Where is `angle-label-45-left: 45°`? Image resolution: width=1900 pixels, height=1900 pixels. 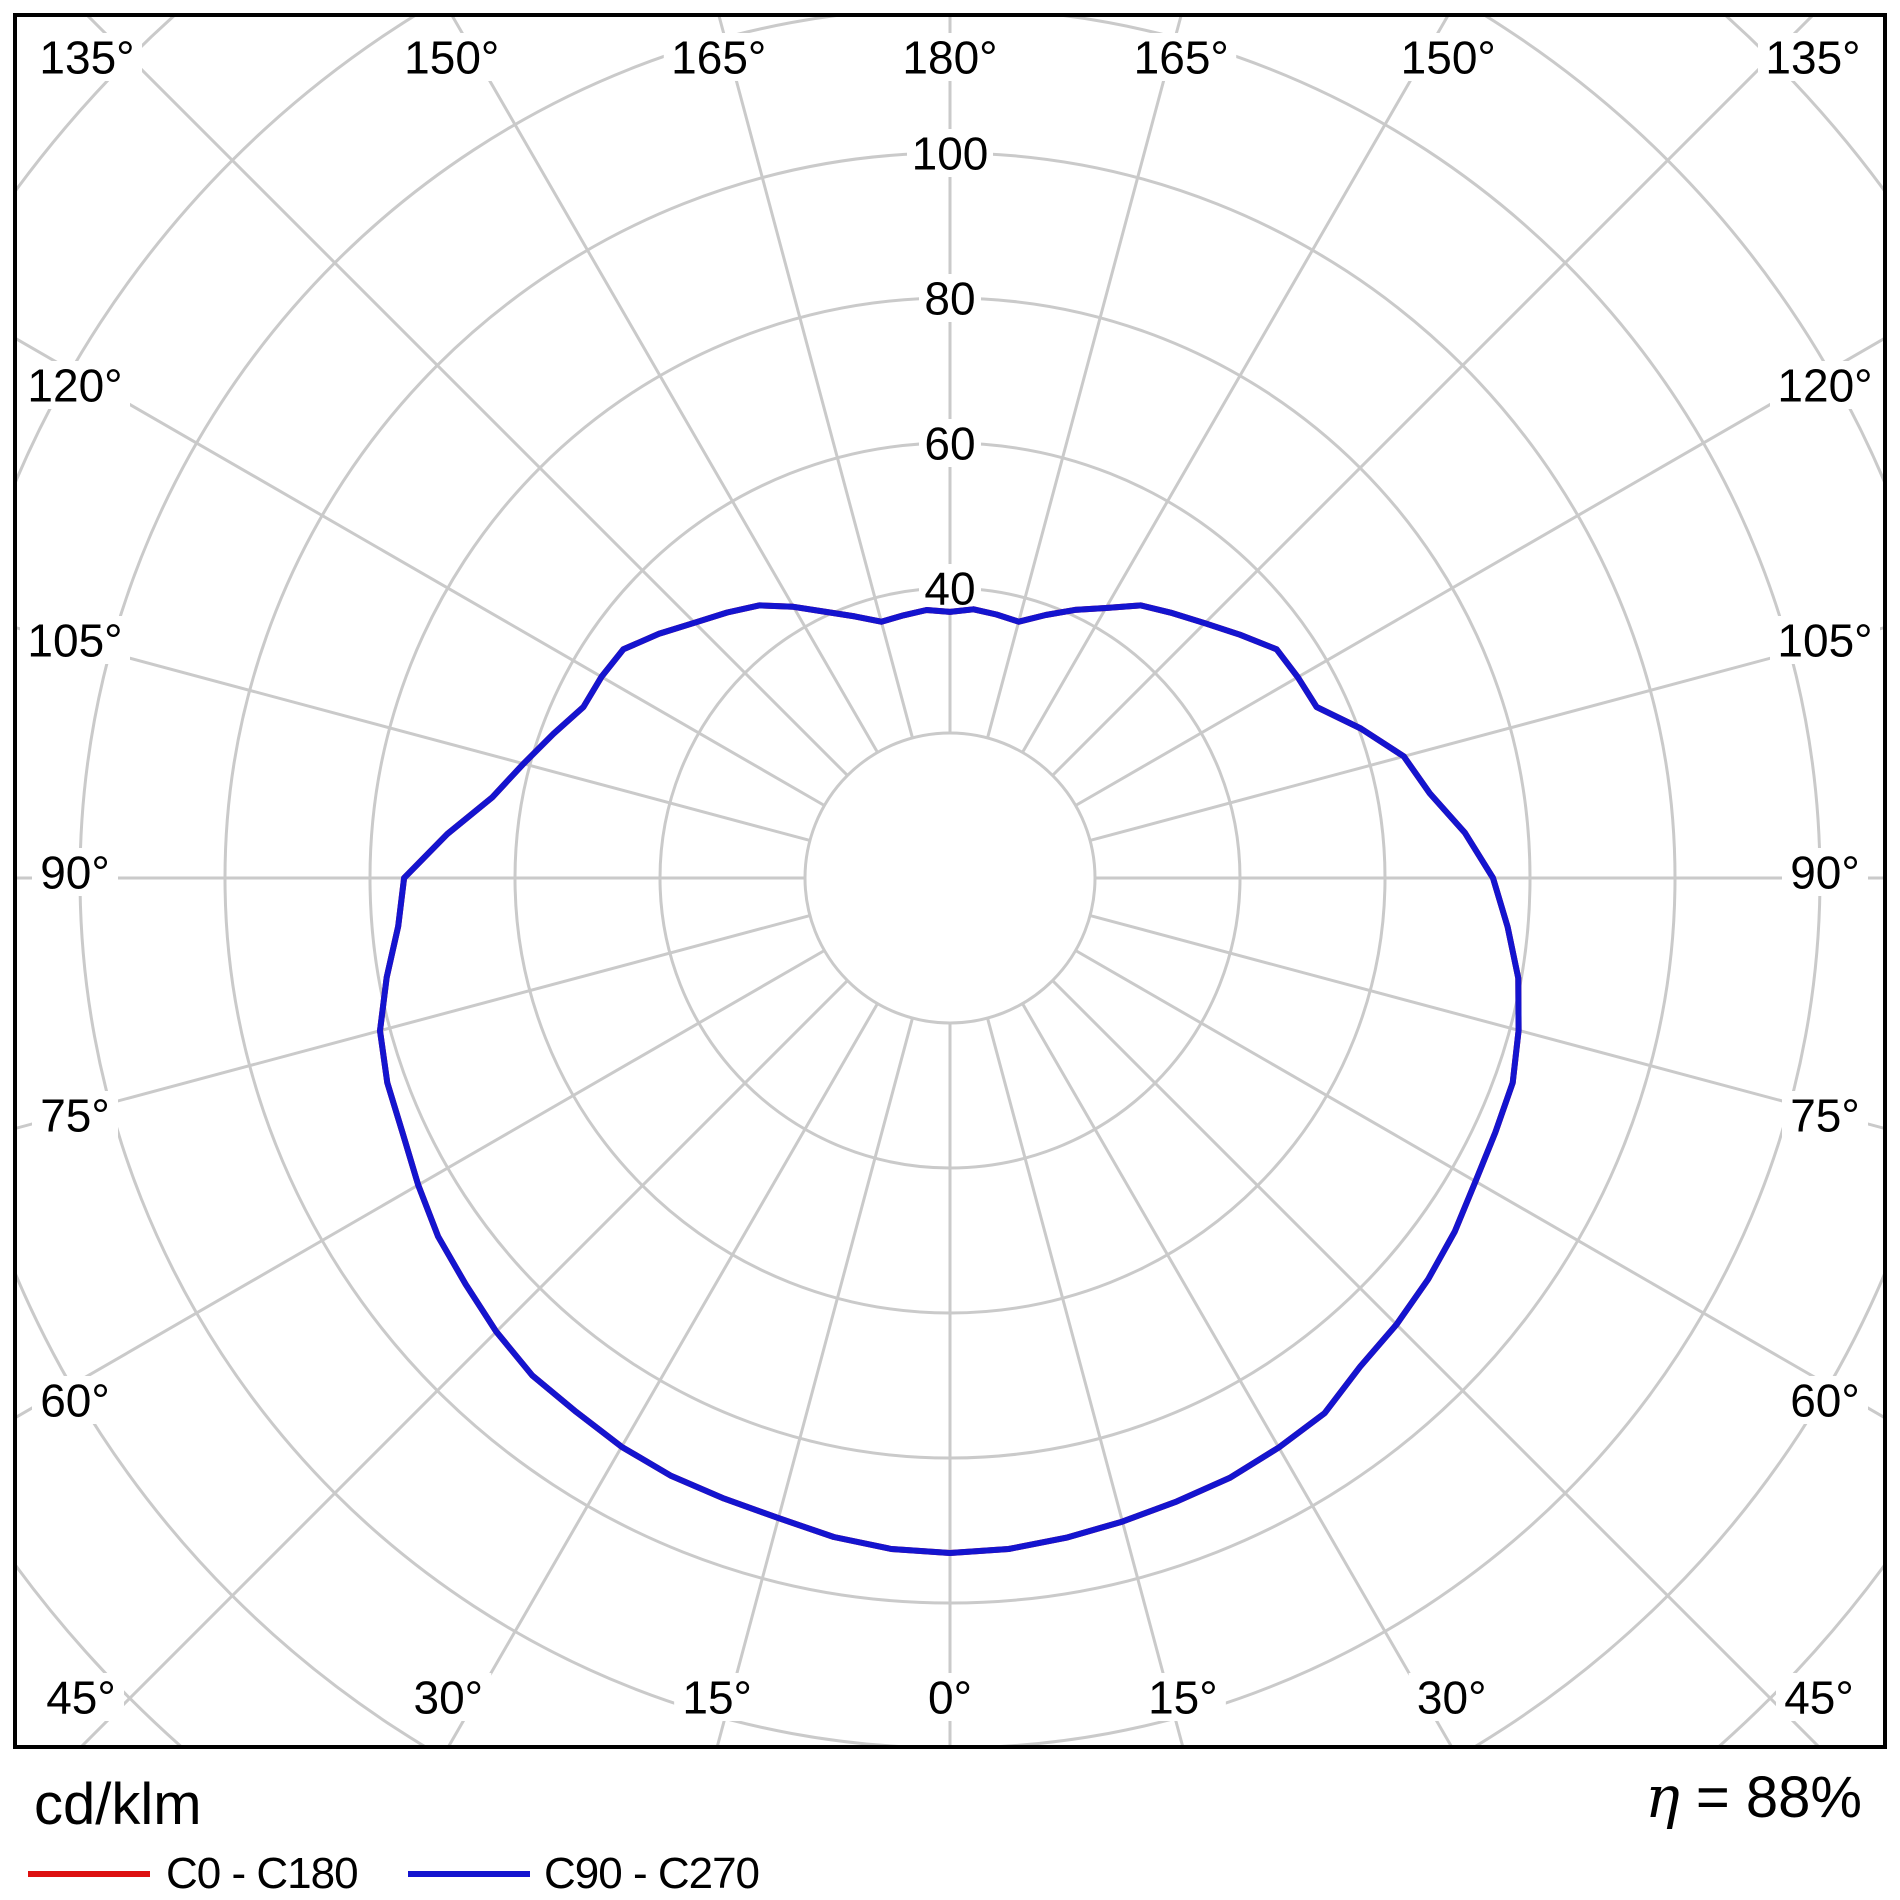 angle-label-45-left: 45° is located at coordinates (81, 1698).